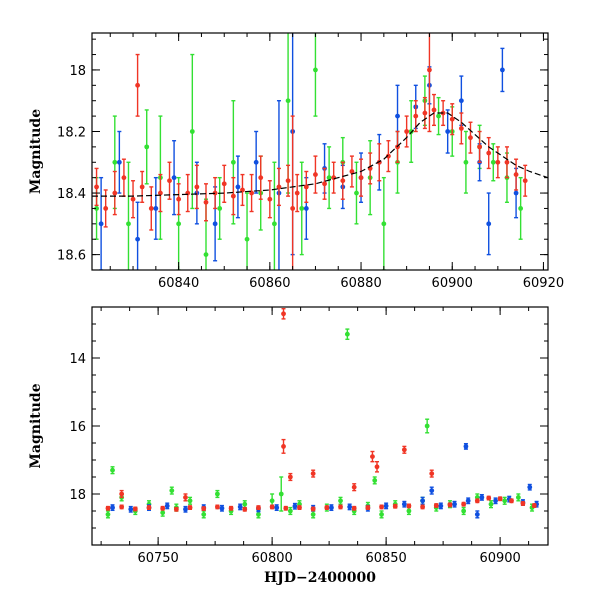  What do you see at coordinates (71, 194) in the screenshot?
I see `y-tick-label: 18.4` at bounding box center [71, 194].